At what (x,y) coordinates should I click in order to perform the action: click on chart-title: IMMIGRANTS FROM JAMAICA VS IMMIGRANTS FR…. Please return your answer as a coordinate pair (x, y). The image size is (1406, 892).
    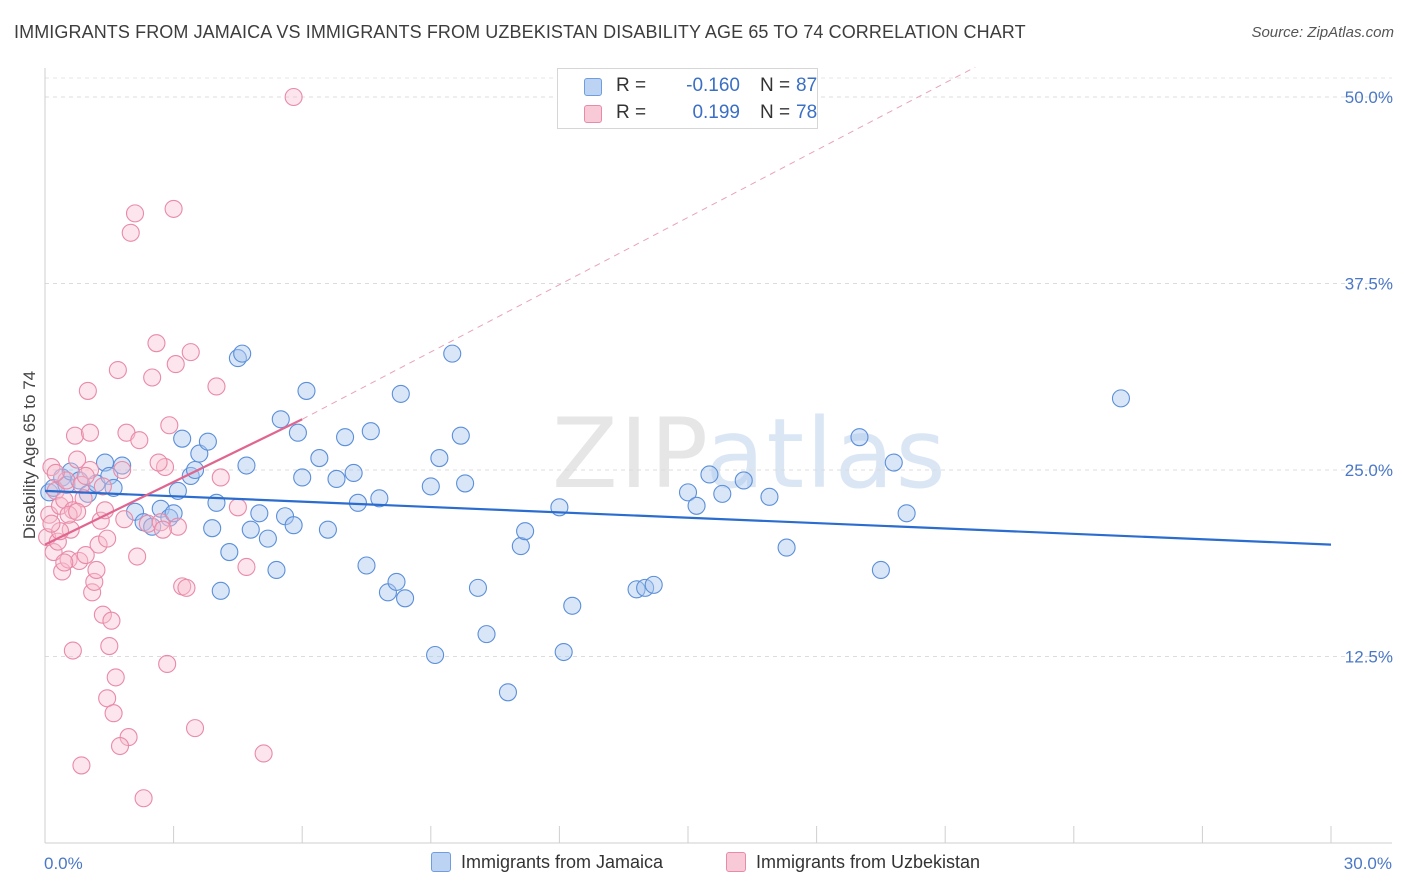
    Looking at the image, I should click on (520, 32).